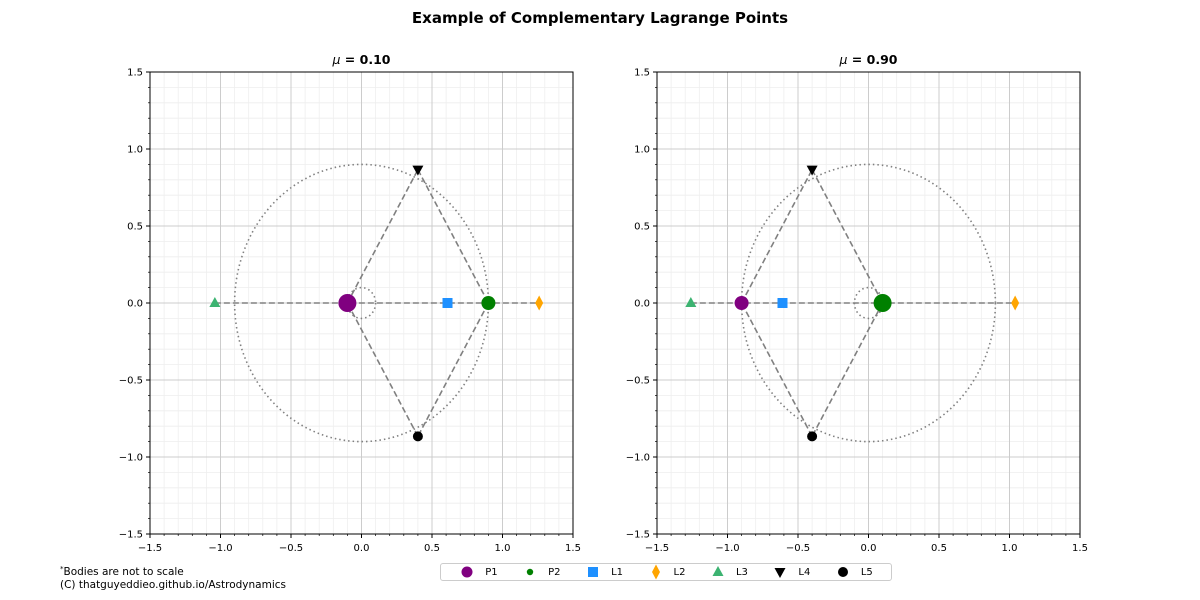 The image size is (1200, 600). Describe the element at coordinates (600, 18) in the screenshot. I see `figure-title: Example of Complementary Lagrange Points` at that location.